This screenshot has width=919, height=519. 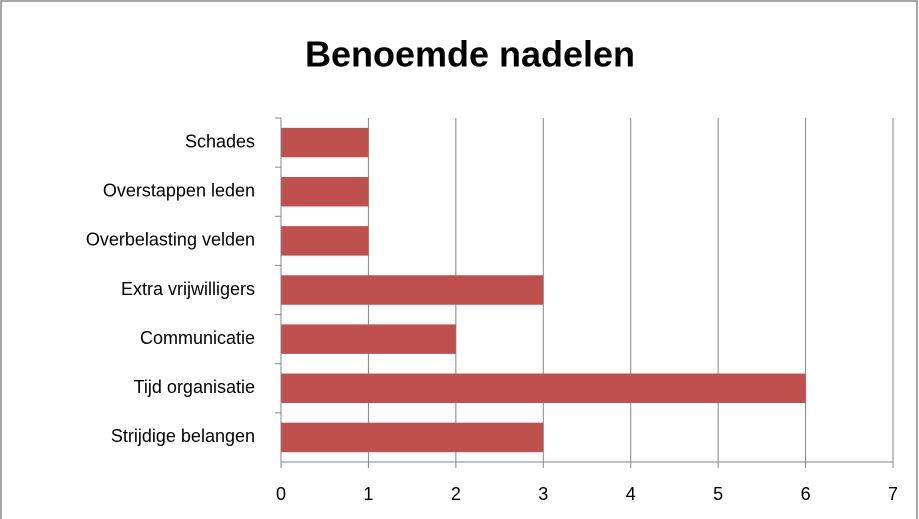 I want to click on chart-title: Benoemde nadelen, so click(x=470, y=54).